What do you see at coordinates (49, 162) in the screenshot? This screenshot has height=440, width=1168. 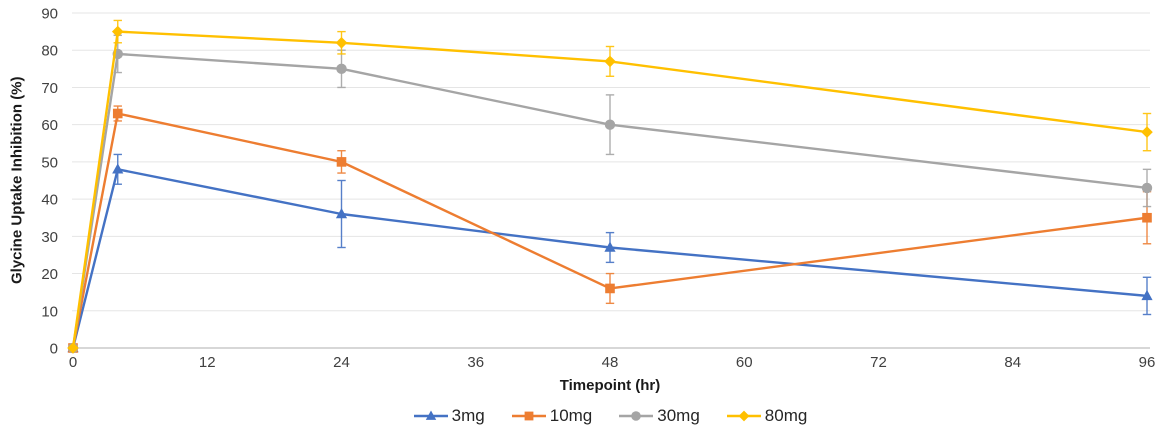 I see `y-tick-label: 50` at bounding box center [49, 162].